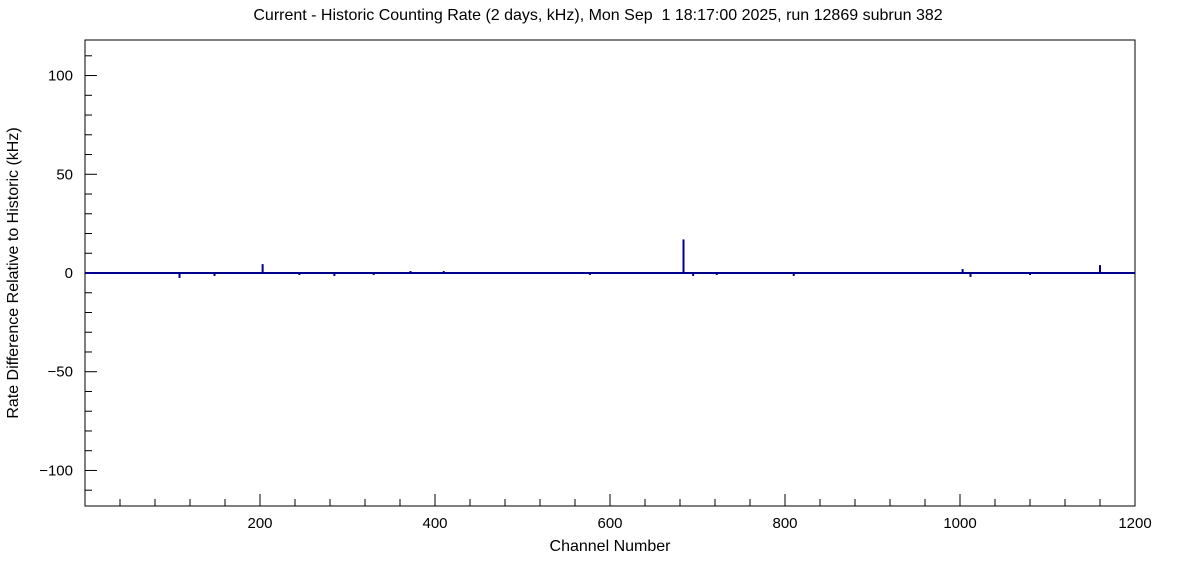  I want to click on x-tick-label: 1200, so click(1134, 523).